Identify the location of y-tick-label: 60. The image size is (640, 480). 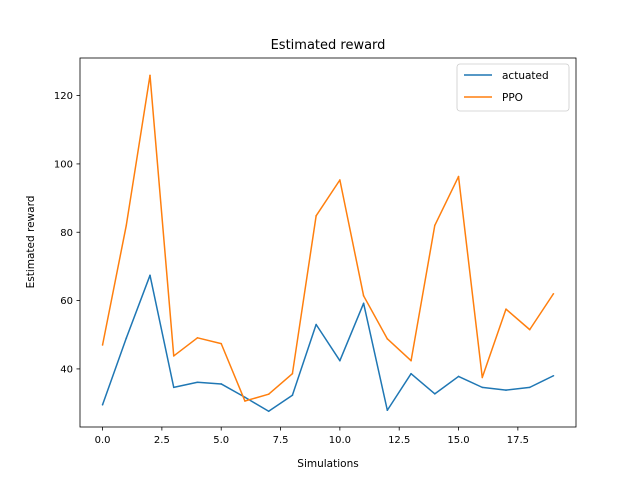
(66, 301).